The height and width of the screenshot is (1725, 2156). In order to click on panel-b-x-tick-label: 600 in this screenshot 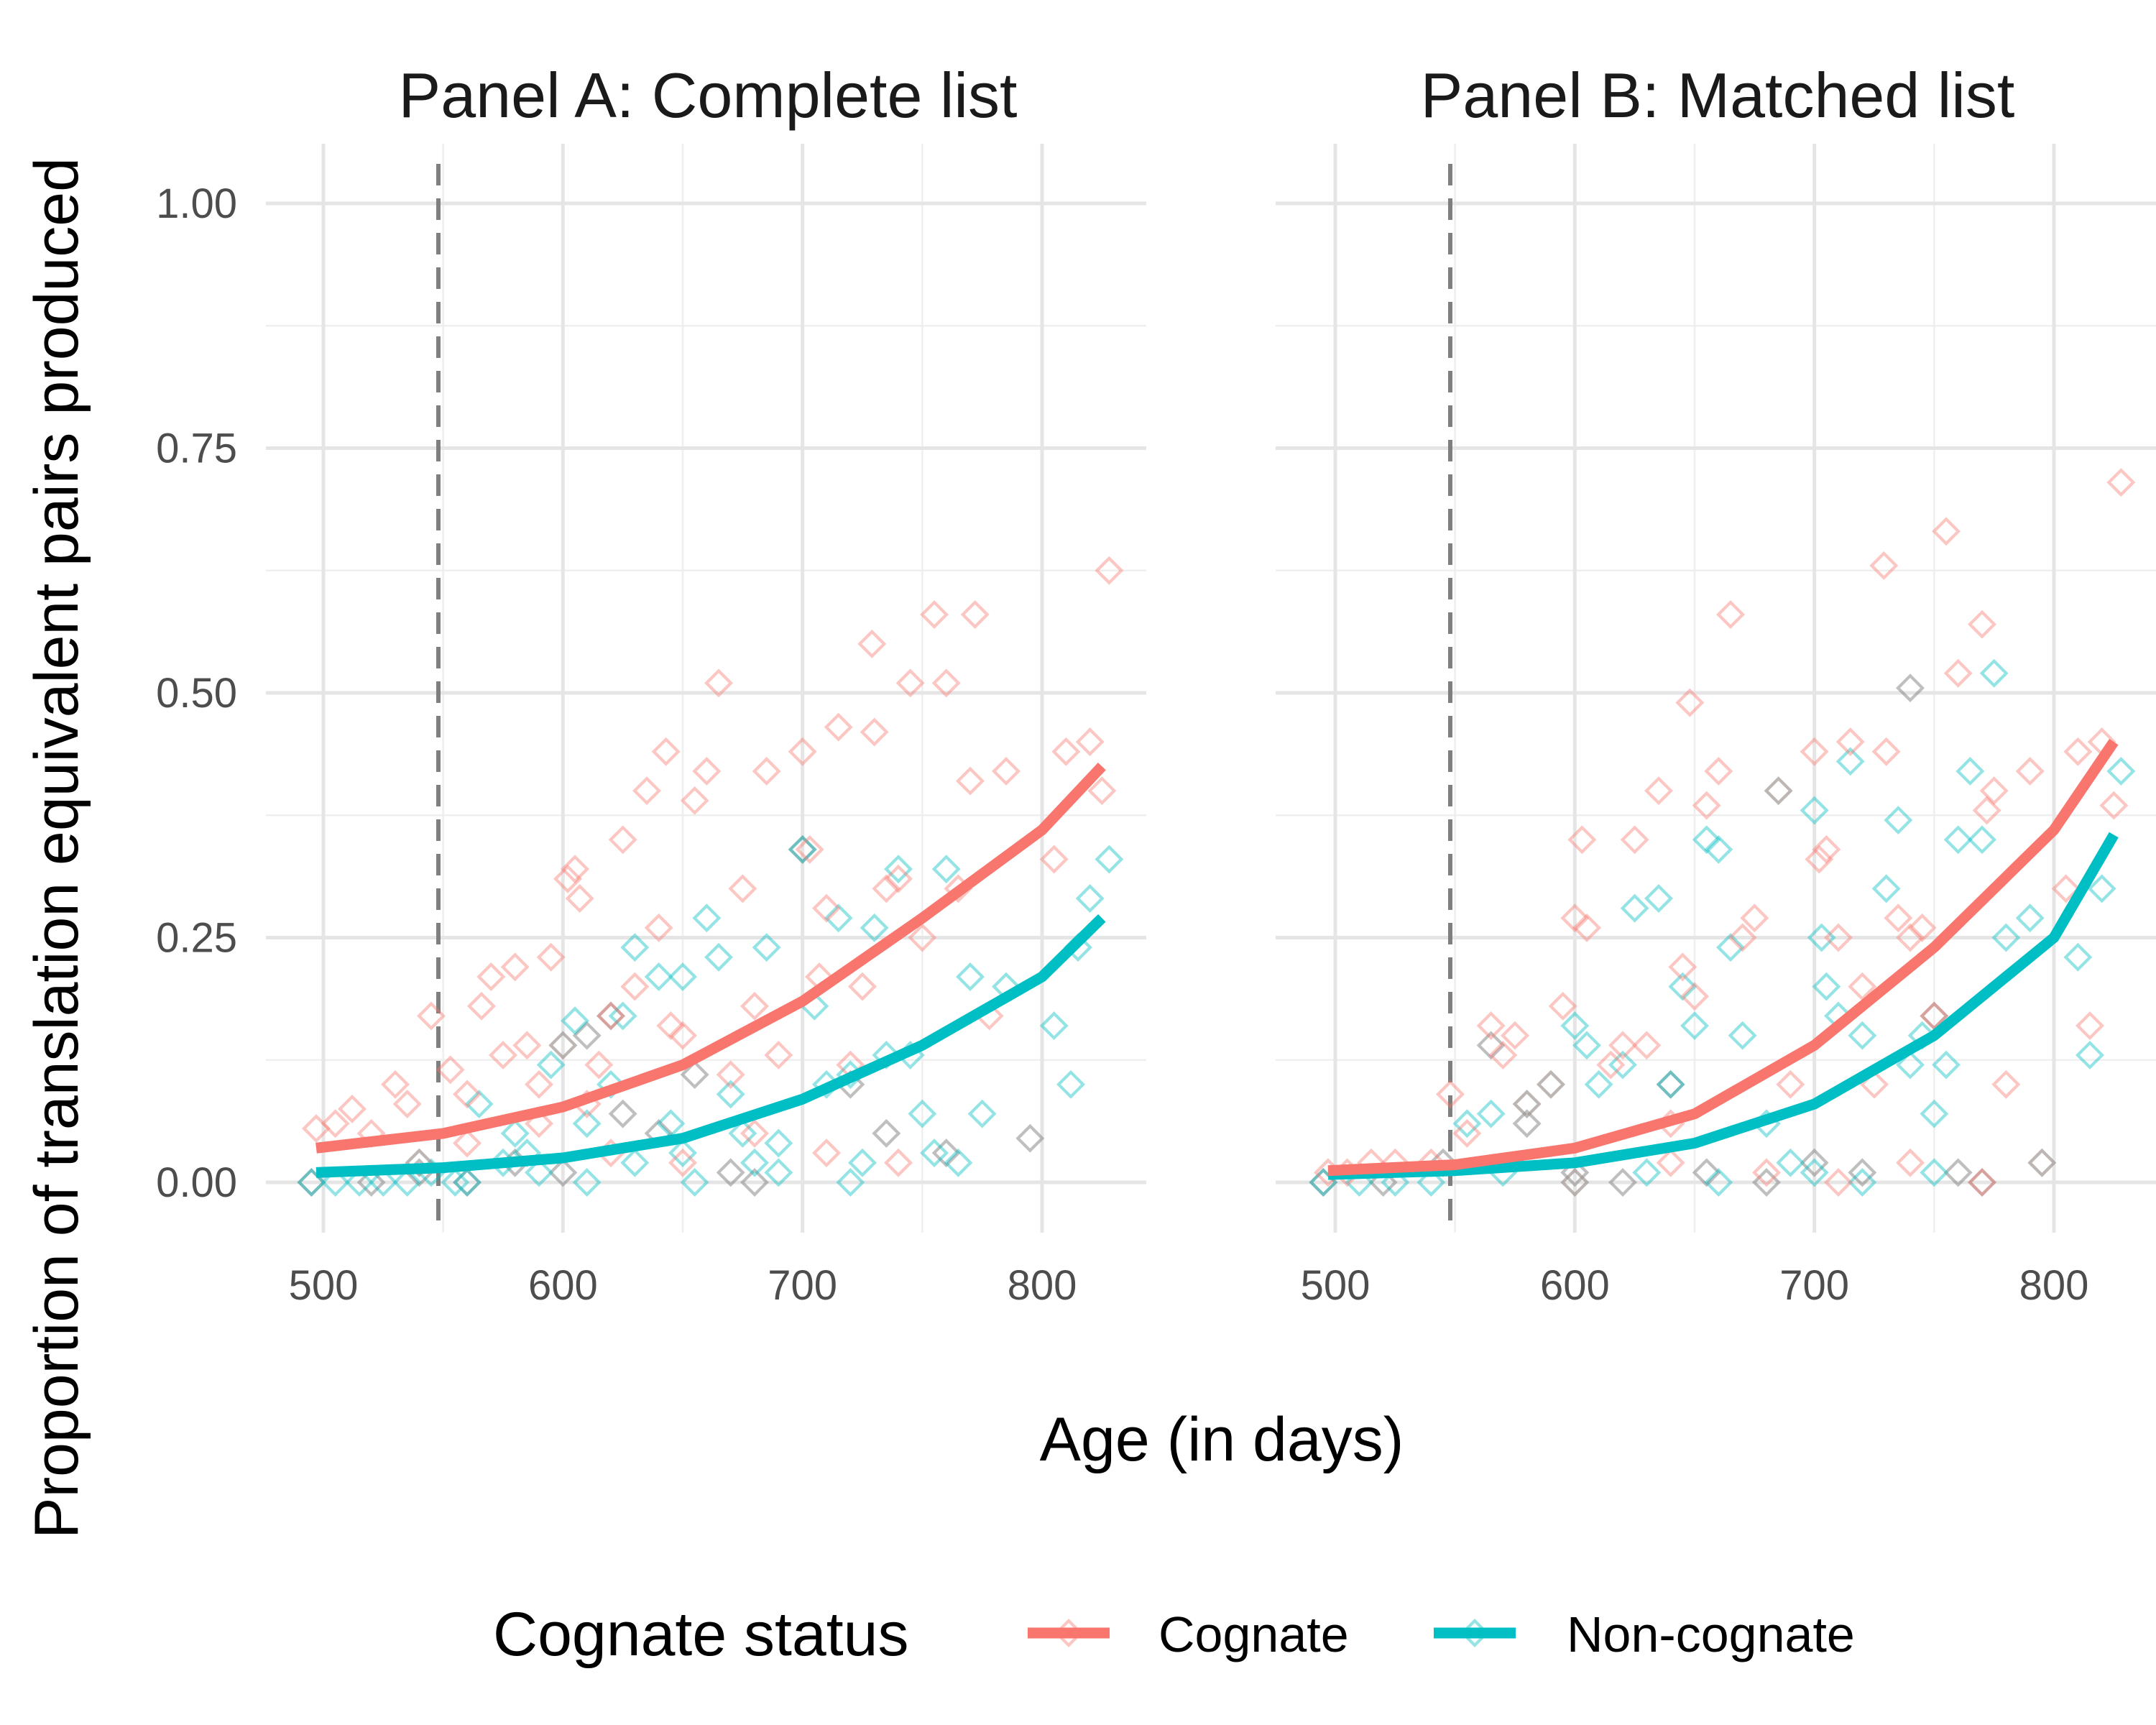, I will do `click(1575, 1285)`.